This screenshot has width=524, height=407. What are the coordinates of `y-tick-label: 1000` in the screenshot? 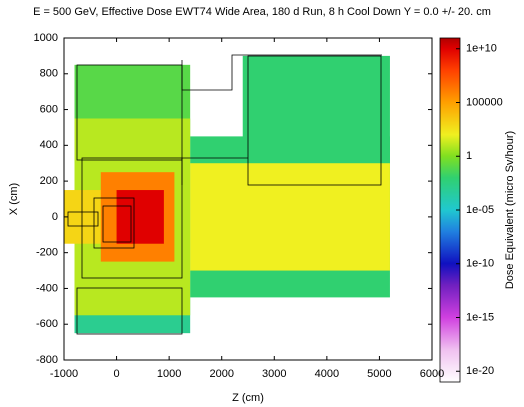 It's located at (46, 38).